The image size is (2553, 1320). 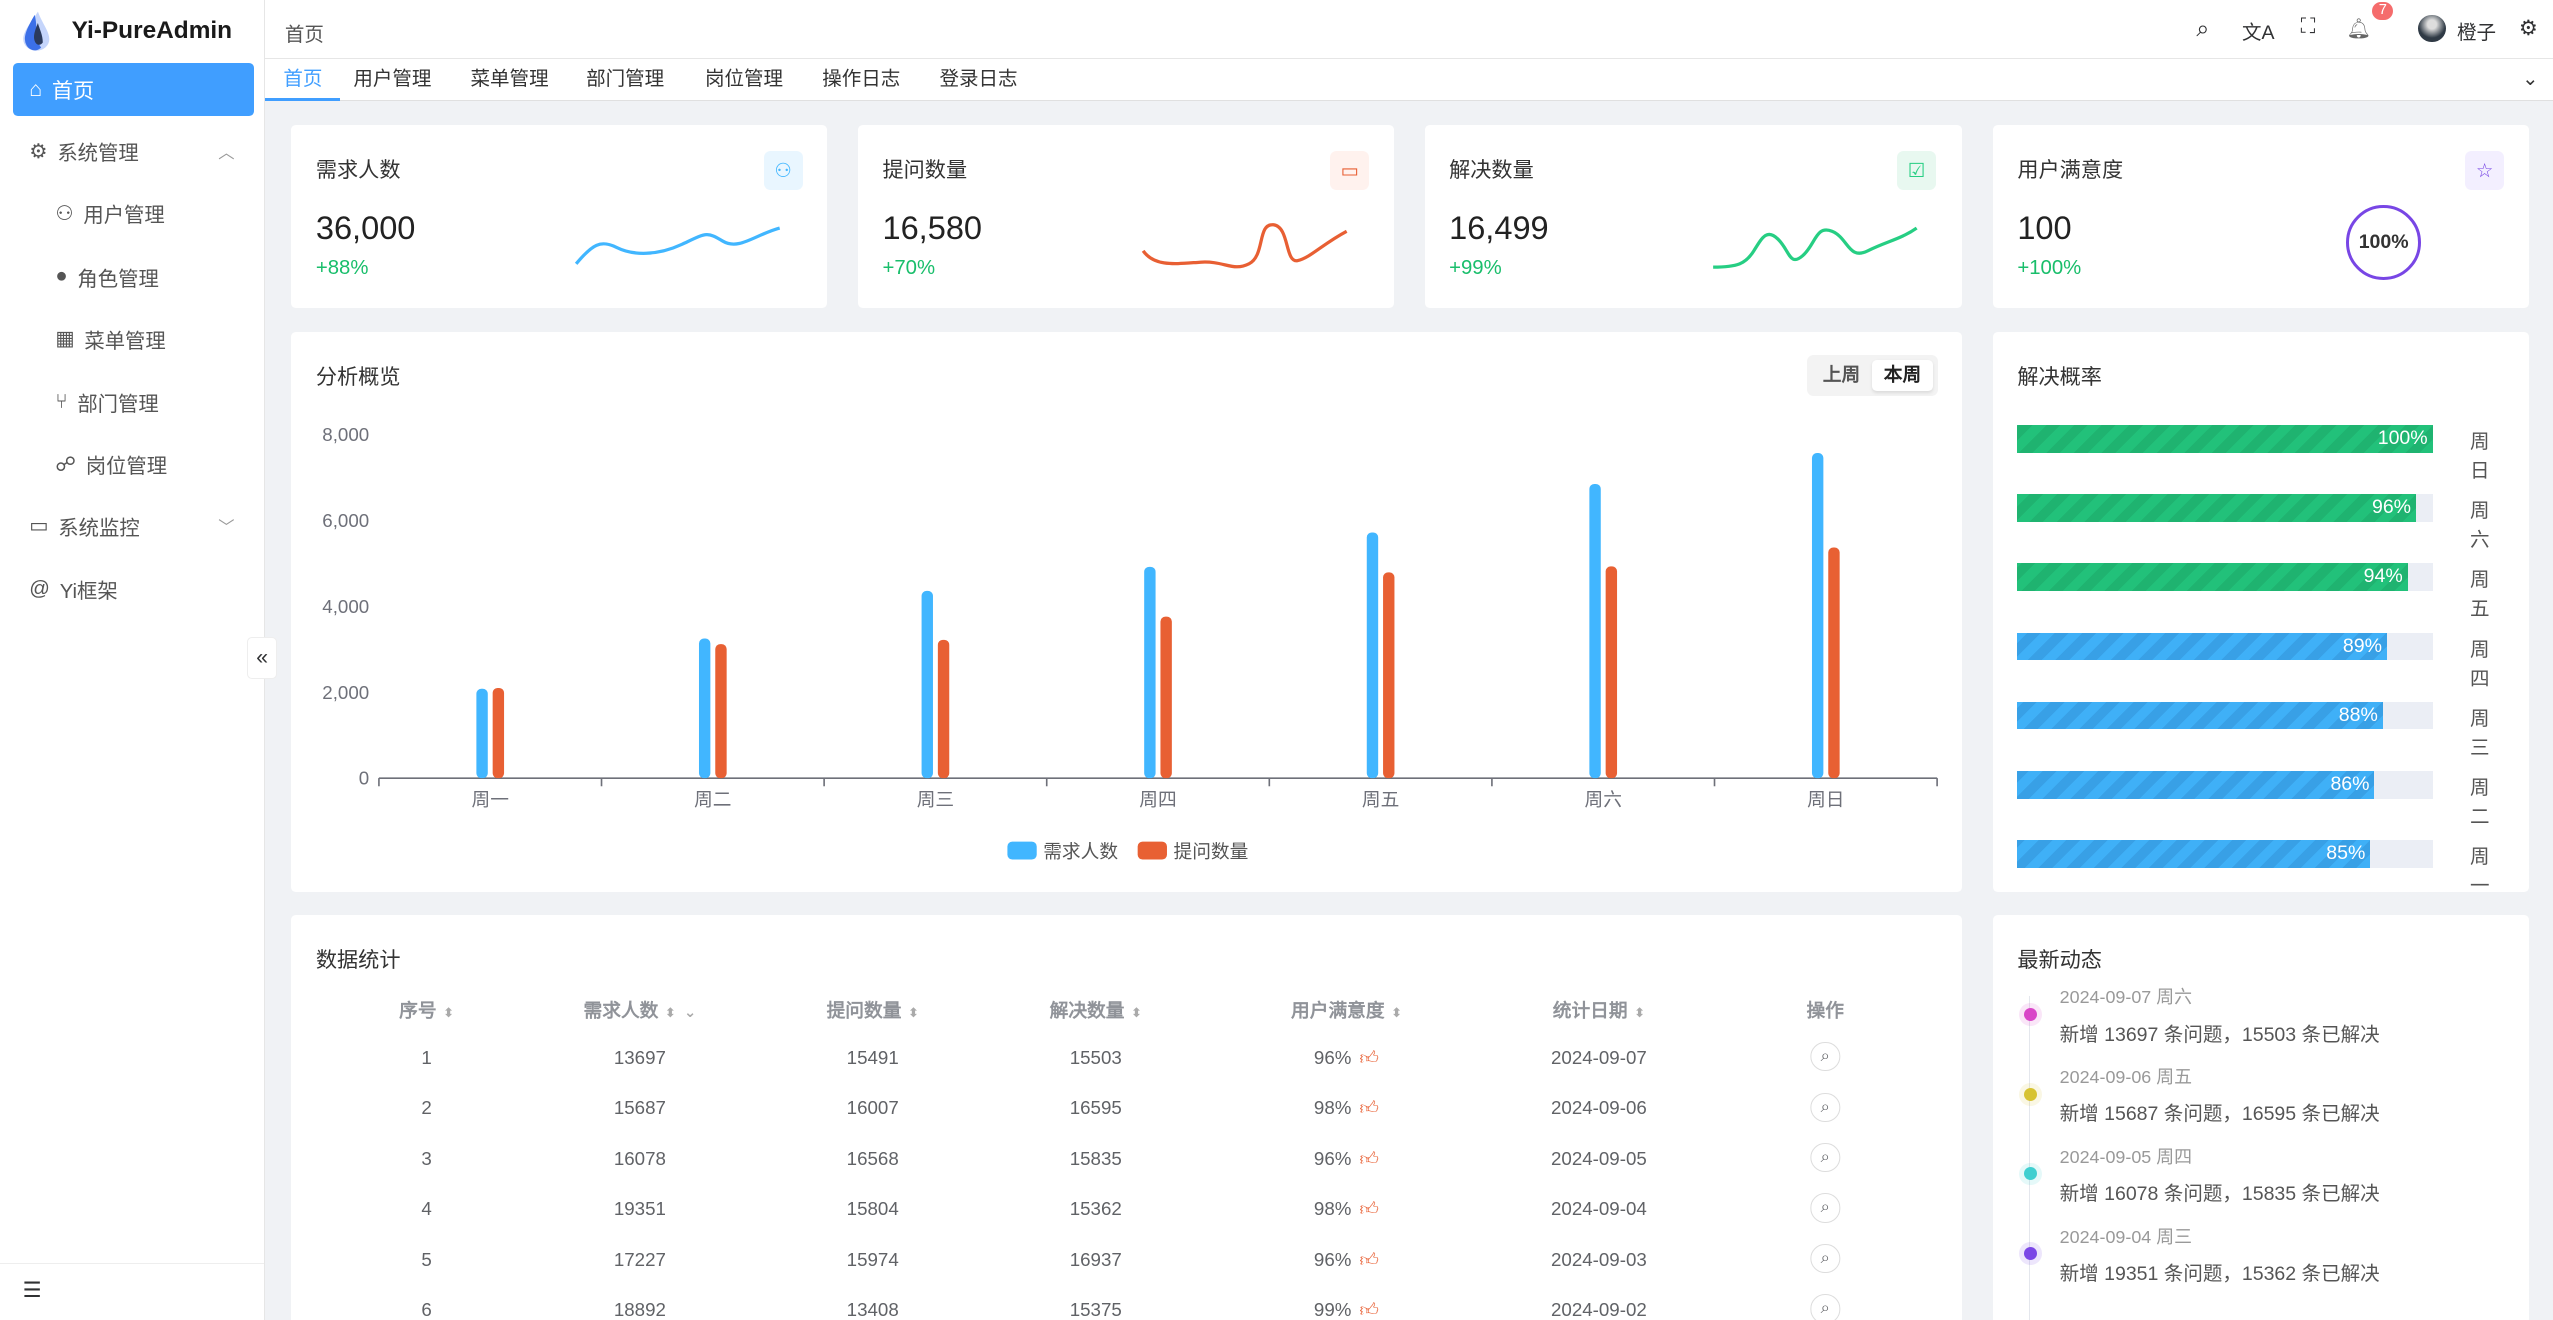 What do you see at coordinates (1096, 1058) in the screenshot?
I see `table-cell: 15503` at bounding box center [1096, 1058].